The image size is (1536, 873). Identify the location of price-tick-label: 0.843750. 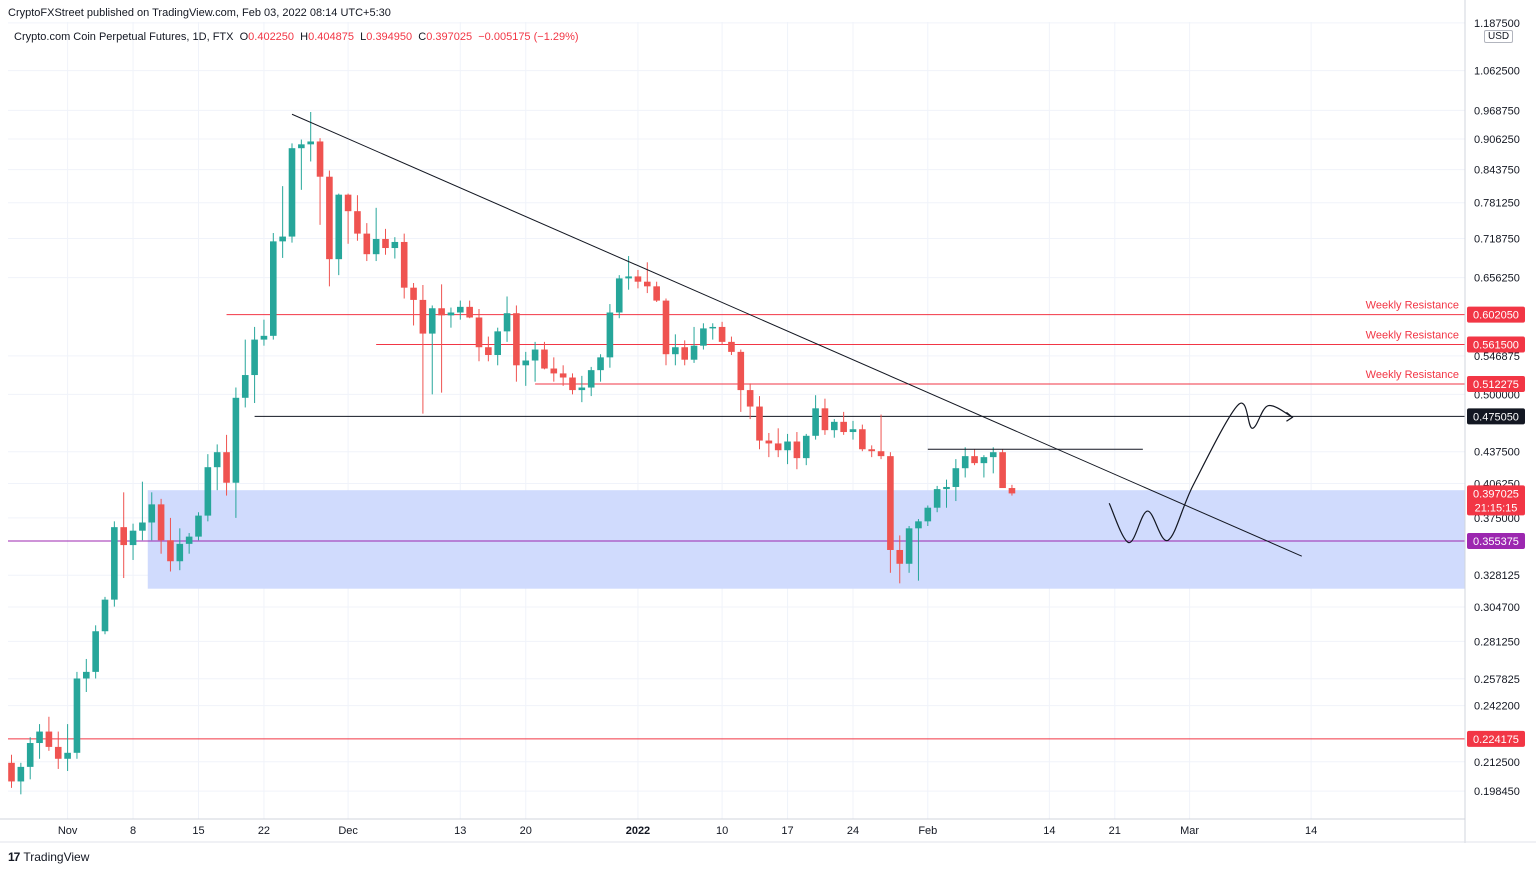
(1497, 171).